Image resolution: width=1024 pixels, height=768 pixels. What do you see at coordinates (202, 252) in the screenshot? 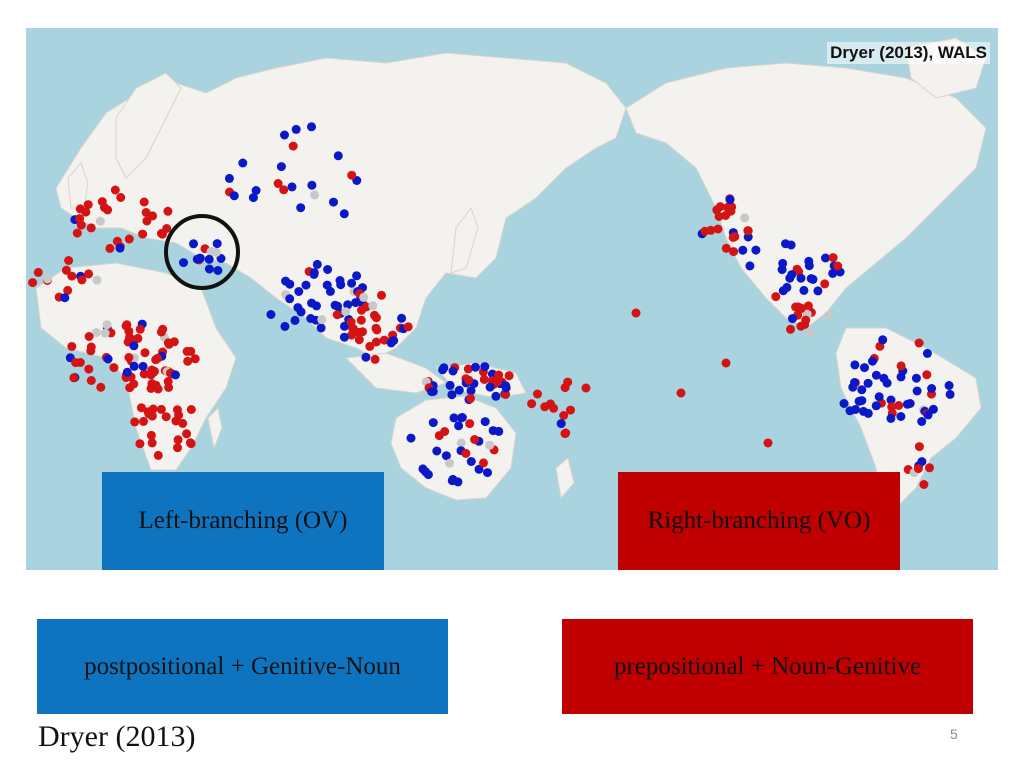
I see `highlight-circle` at bounding box center [202, 252].